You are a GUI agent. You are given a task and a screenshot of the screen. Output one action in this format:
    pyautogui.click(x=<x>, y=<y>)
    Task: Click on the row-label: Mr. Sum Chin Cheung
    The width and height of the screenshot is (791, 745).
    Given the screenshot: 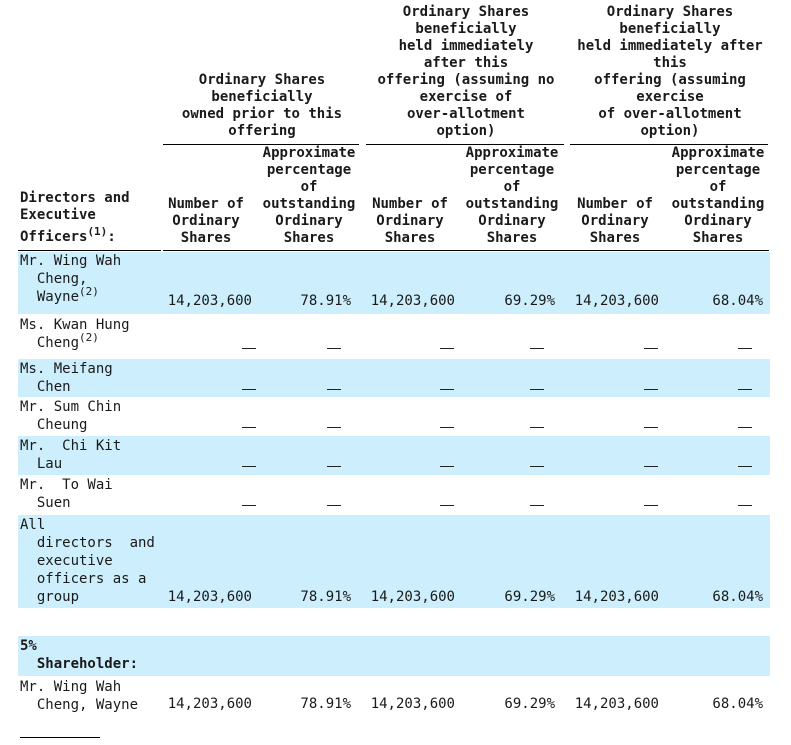 What is the action you would take?
    pyautogui.click(x=70, y=416)
    